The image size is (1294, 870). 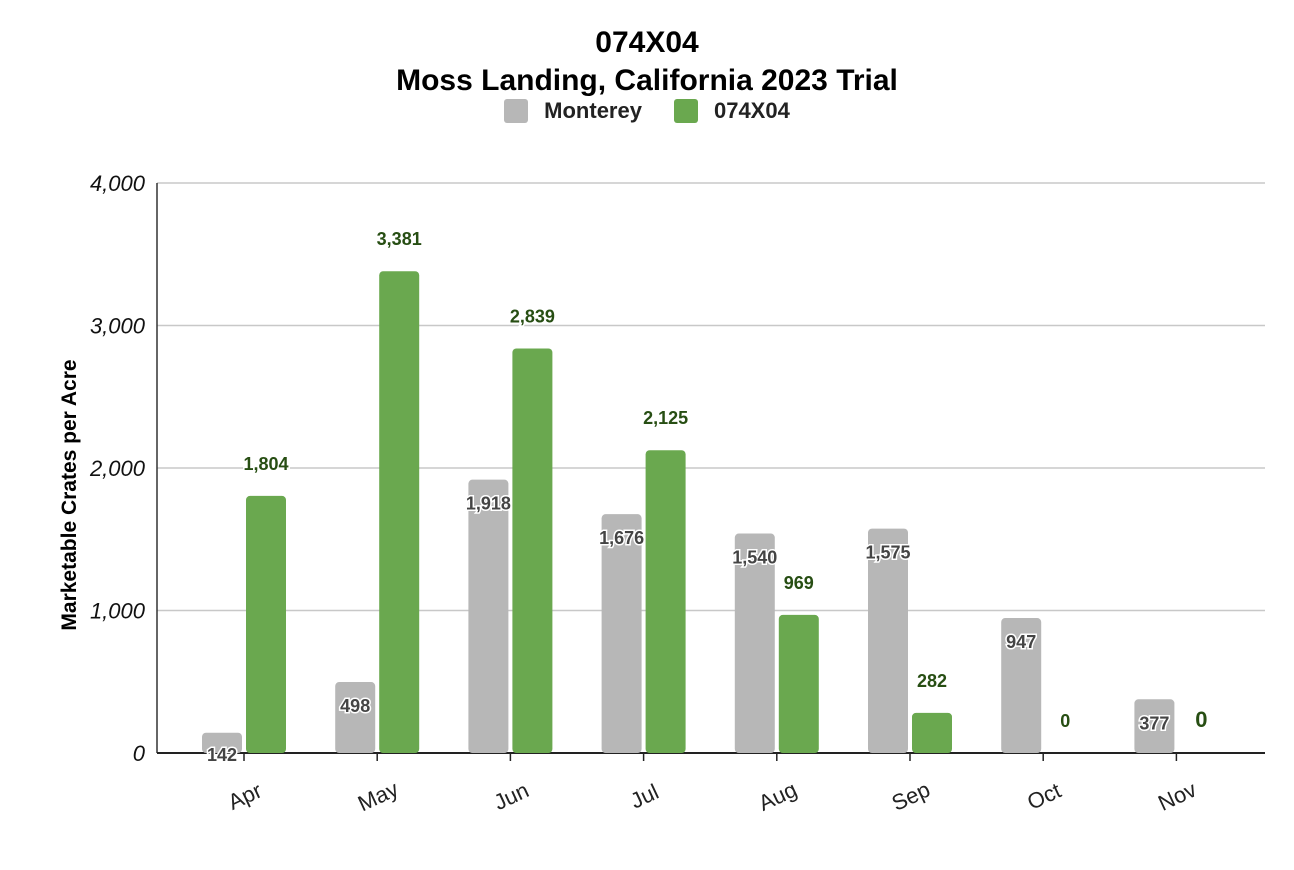 What do you see at coordinates (532, 550) in the screenshot?
I see `bar-074x04-jun` at bounding box center [532, 550].